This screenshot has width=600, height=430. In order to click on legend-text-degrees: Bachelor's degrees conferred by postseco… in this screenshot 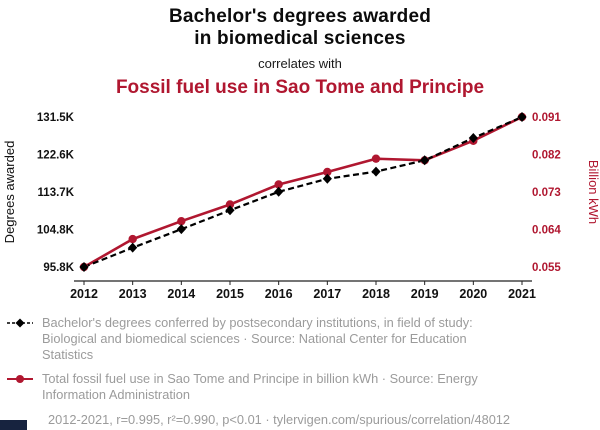, I will do `click(257, 338)`.